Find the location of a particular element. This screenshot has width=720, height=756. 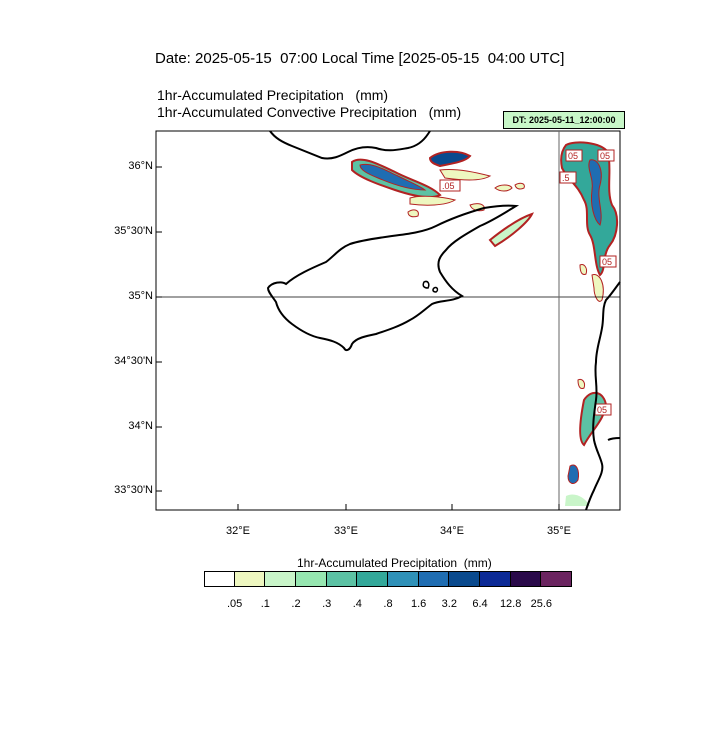

lon-label: 34°E is located at coordinates (452, 531).